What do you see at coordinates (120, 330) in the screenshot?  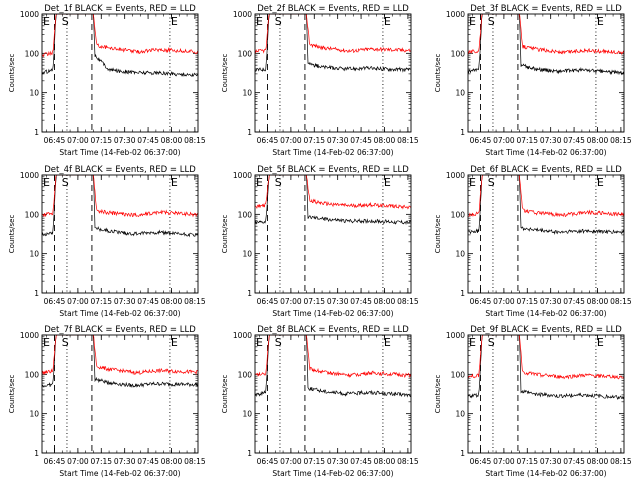 I see `chart-title: Det_7f BLACK = Events, RED = LLD` at bounding box center [120, 330].